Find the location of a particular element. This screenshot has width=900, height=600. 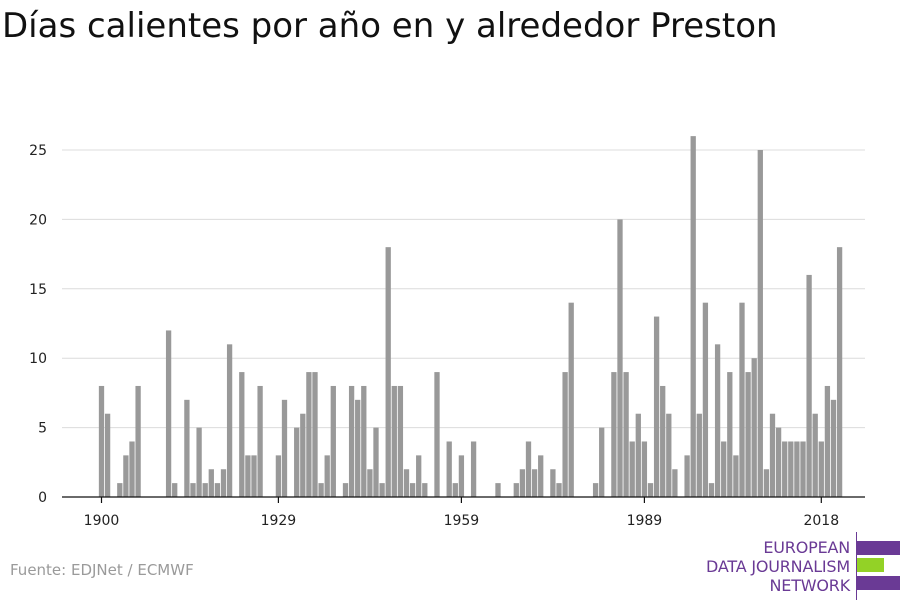

bar-1985 is located at coordinates (620, 358).